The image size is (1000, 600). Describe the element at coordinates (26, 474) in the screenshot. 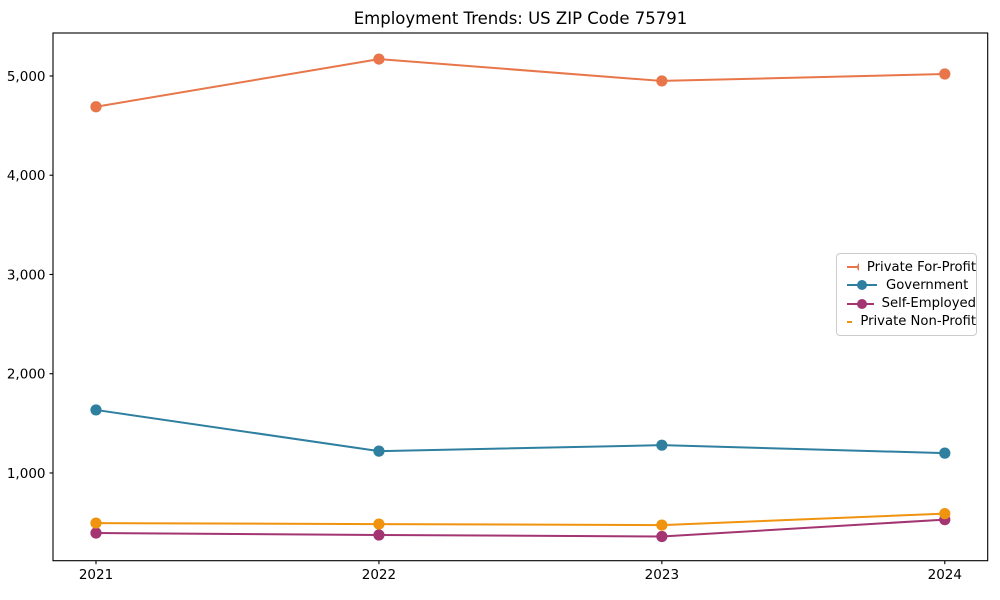

I see `y-tick-label: 1,000` at that location.